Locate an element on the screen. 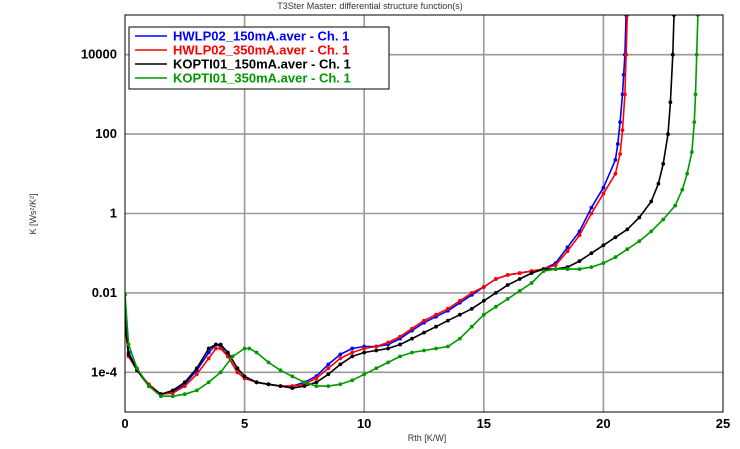 This screenshot has height=449, width=740. legend-entry-label: HWLP02_350mA.aver - Ch. 1 is located at coordinates (261, 50).